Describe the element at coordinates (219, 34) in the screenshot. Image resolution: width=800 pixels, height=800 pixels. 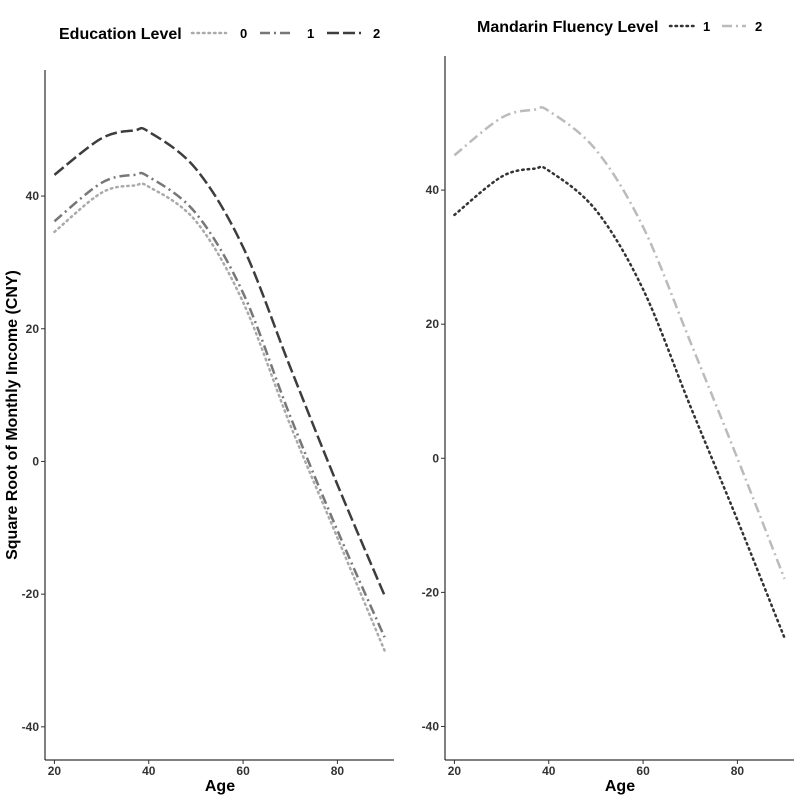
I see `left-legend: Education Level 0 1 2` at that location.